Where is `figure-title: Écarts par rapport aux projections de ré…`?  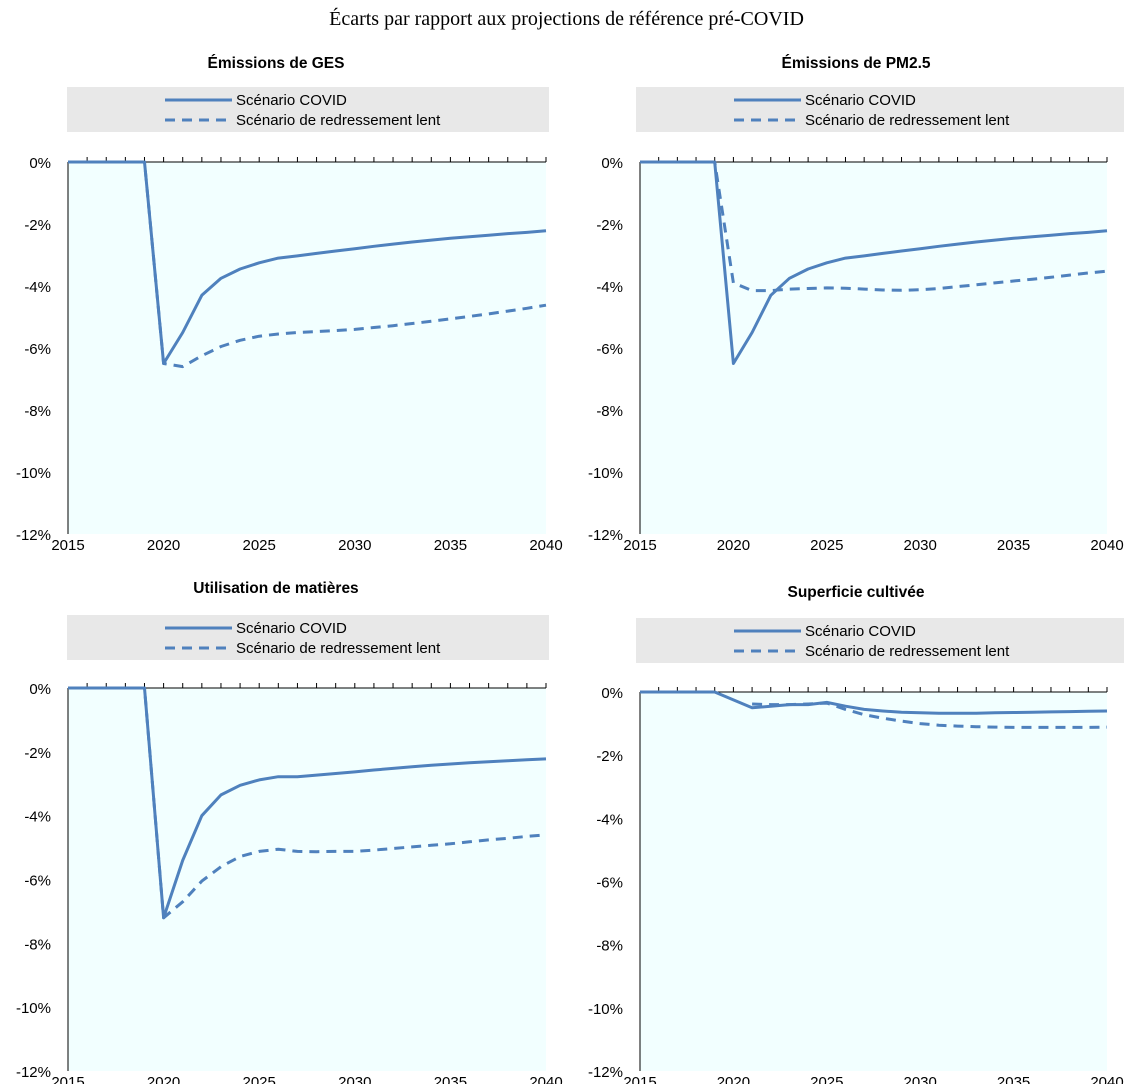 figure-title: Écarts par rapport aux projections de ré… is located at coordinates (566, 19).